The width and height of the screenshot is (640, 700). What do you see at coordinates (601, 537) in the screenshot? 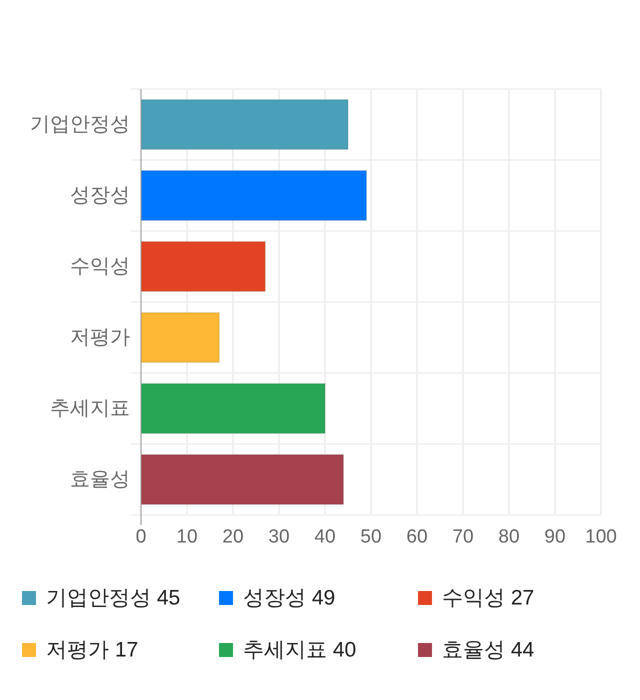
I see `x-tick-label: 100` at bounding box center [601, 537].